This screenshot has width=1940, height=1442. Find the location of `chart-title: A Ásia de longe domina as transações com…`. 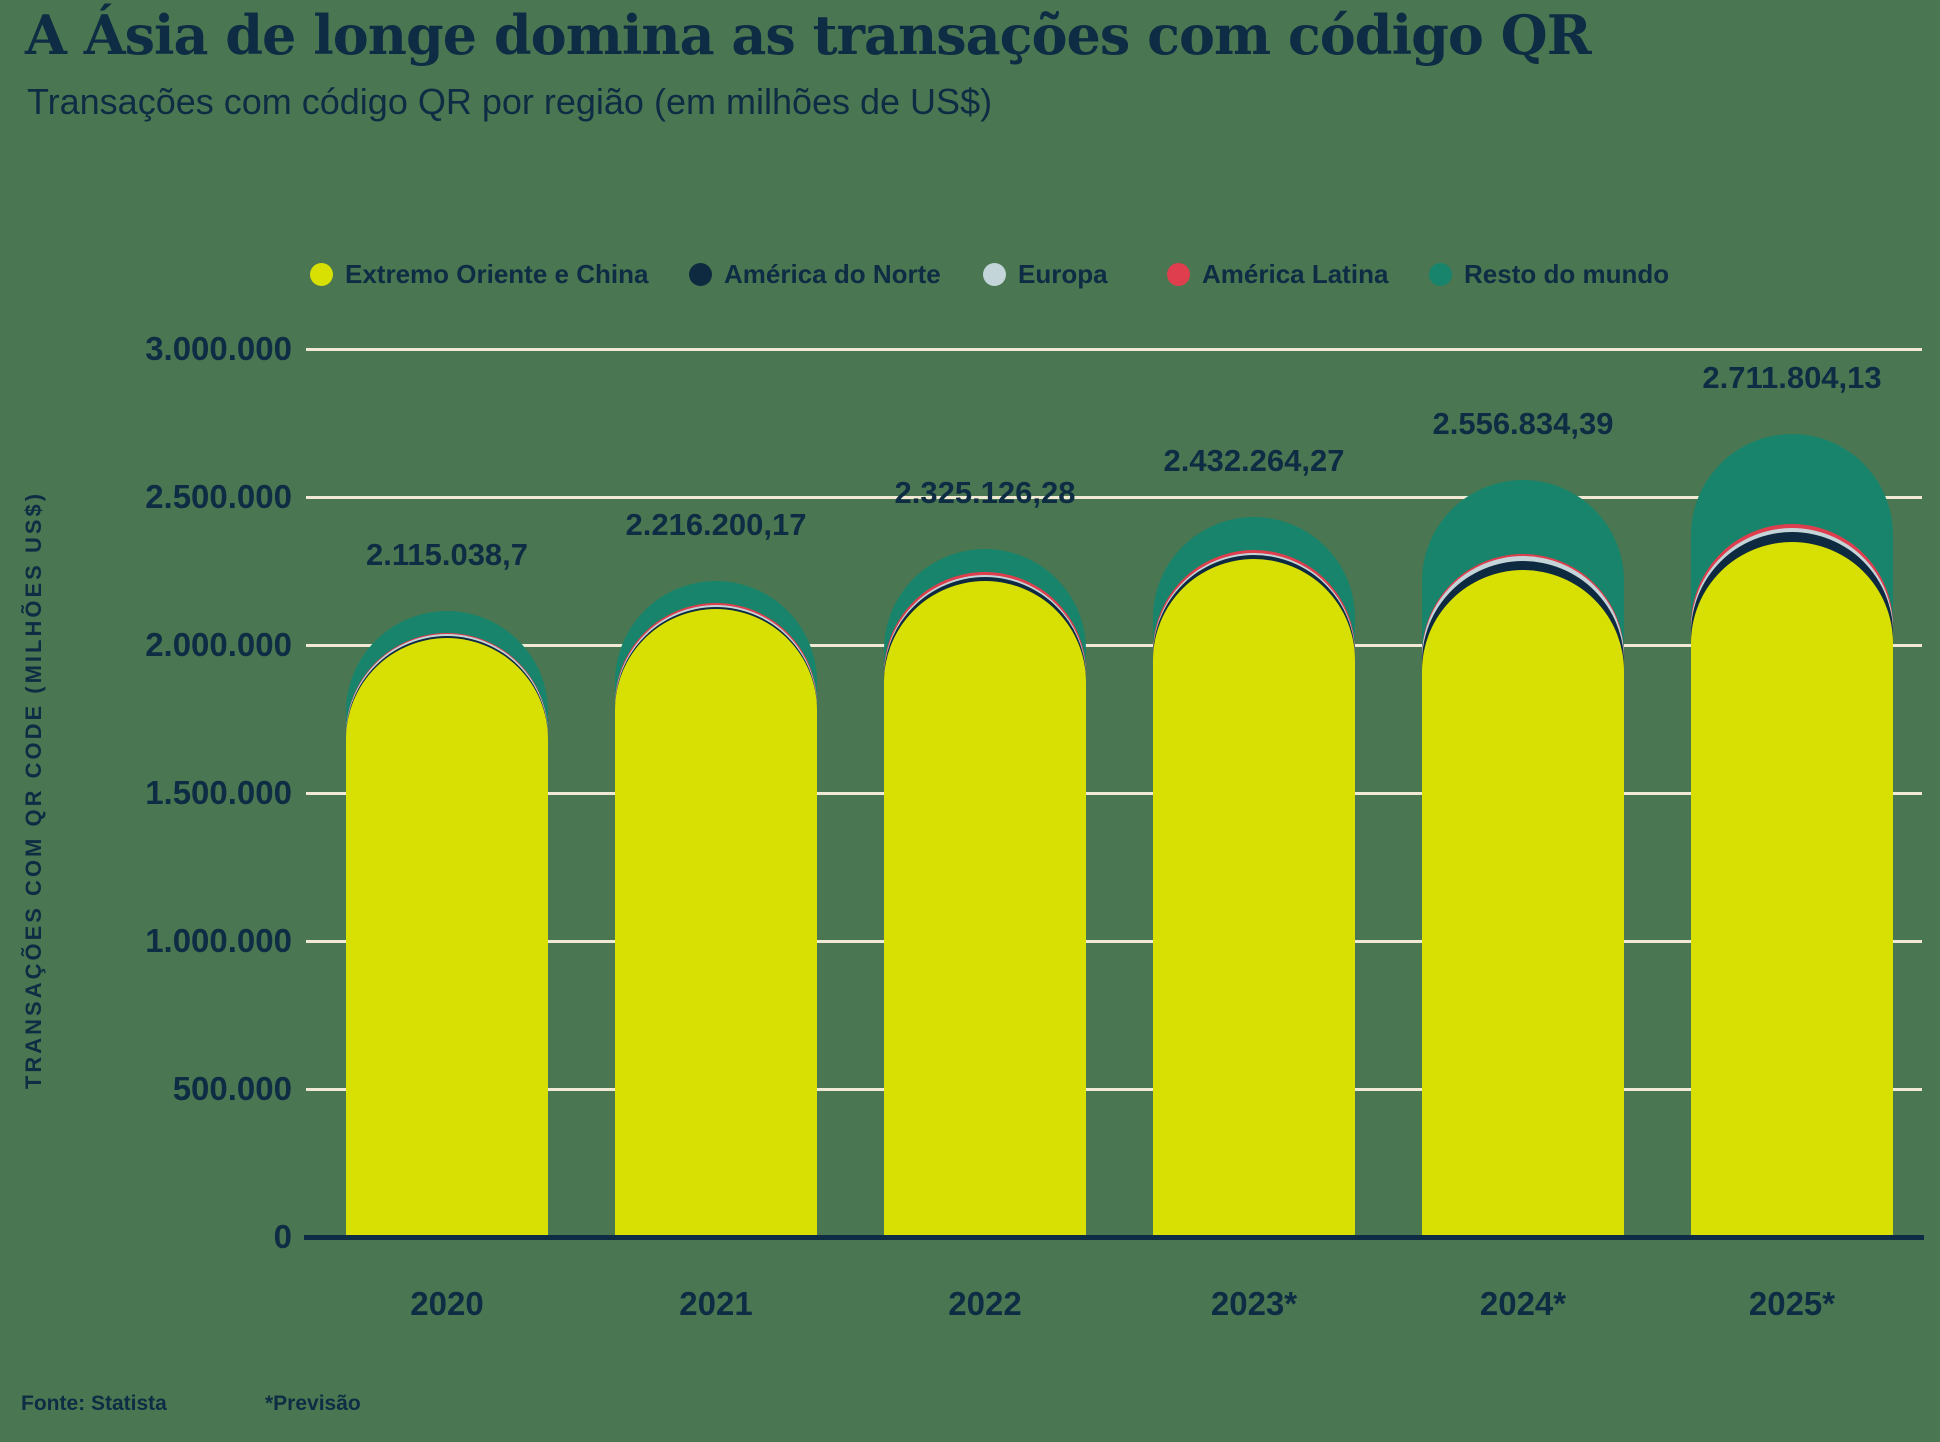

chart-title: A Ásia de longe domina as transações com… is located at coordinates (808, 35).